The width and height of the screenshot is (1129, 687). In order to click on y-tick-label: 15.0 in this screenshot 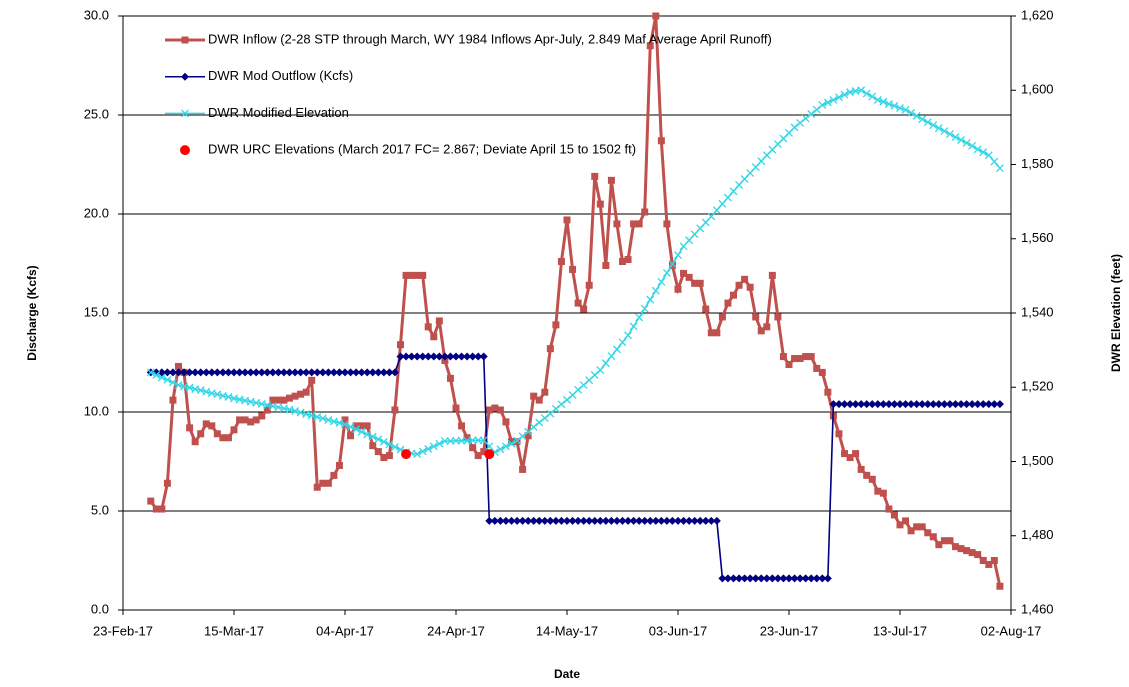, I will do `click(96, 311)`.